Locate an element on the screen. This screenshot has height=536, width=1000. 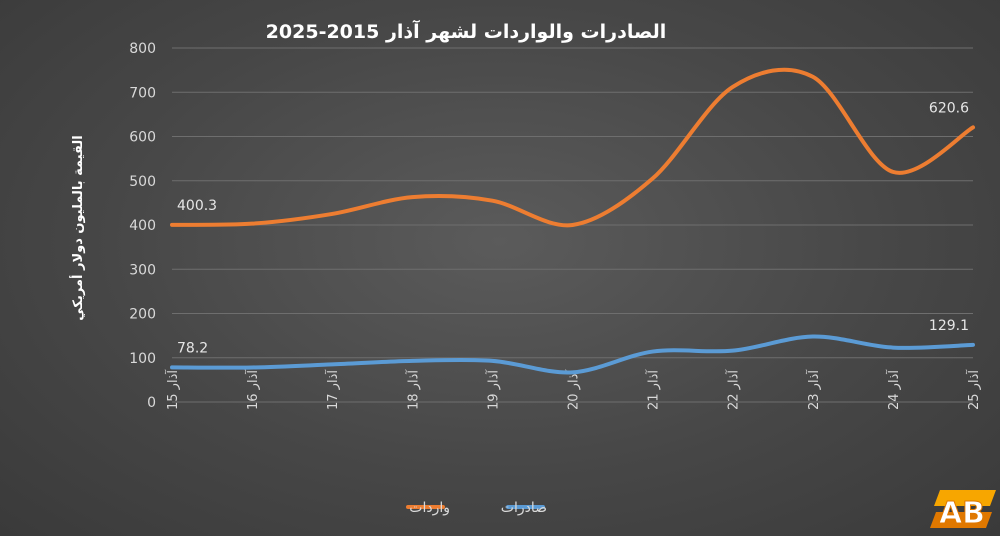
y-tick-label: 0 is located at coordinates (151, 403).